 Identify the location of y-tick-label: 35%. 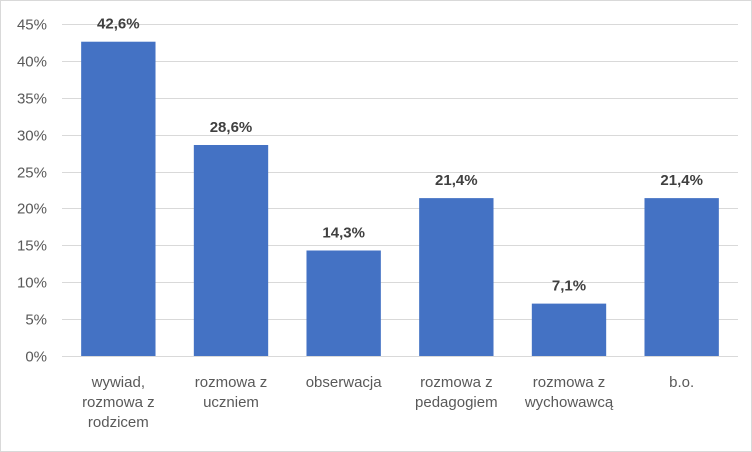
(32, 99).